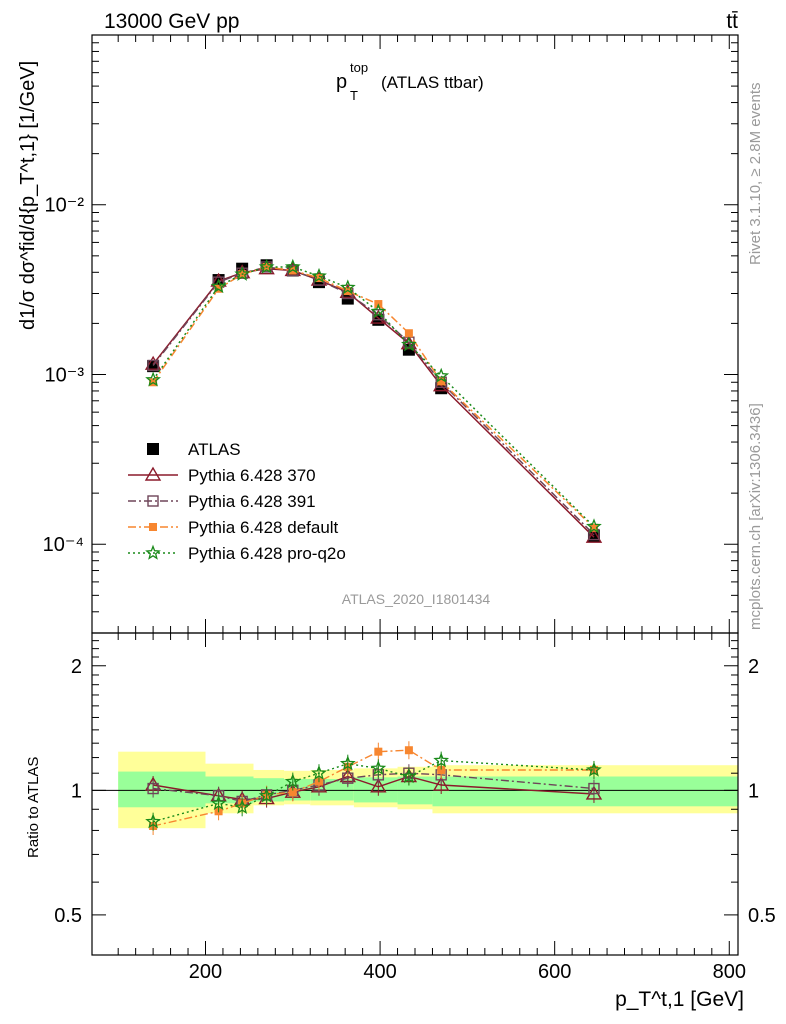  Describe the element at coordinates (732, 21) in the screenshot. I see `final-state-label: tt̄` at that location.